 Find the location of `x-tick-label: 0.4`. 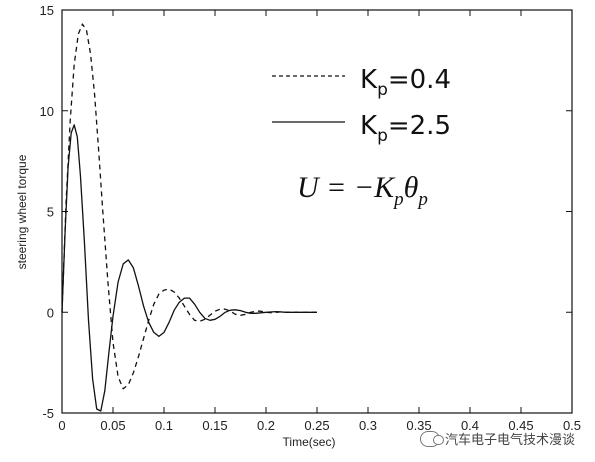

x-tick-label: 0.4 is located at coordinates (470, 425).